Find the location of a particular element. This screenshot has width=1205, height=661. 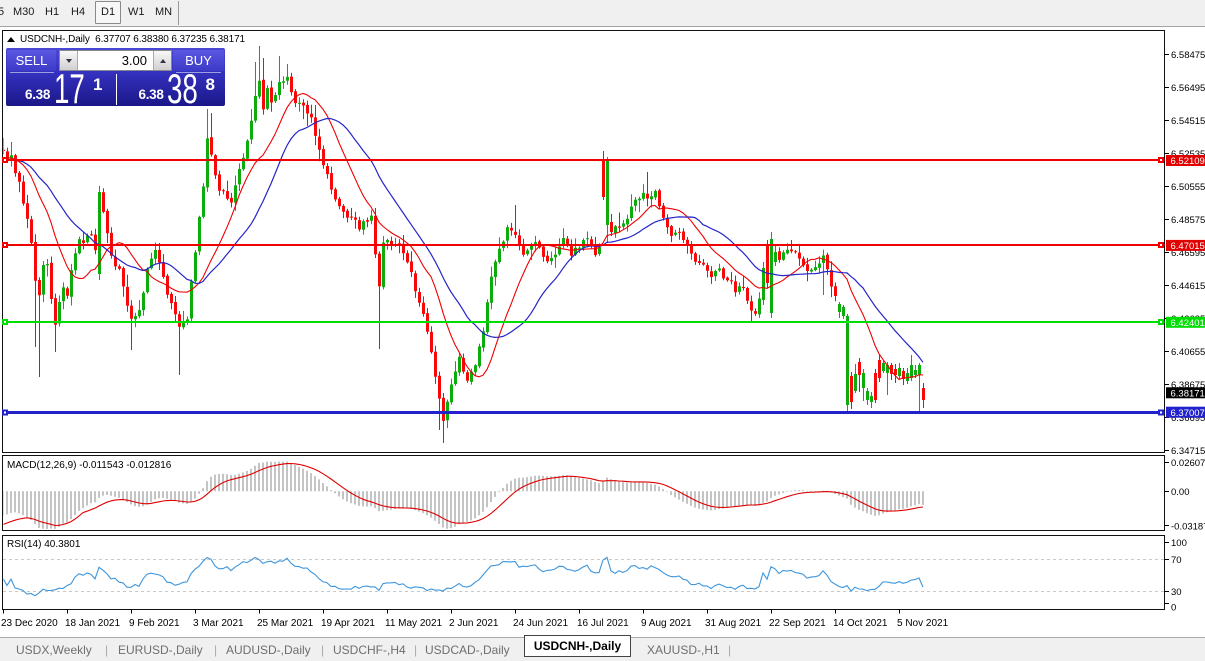

svg-text: 9 Aug 2021 is located at coordinates (666, 623).